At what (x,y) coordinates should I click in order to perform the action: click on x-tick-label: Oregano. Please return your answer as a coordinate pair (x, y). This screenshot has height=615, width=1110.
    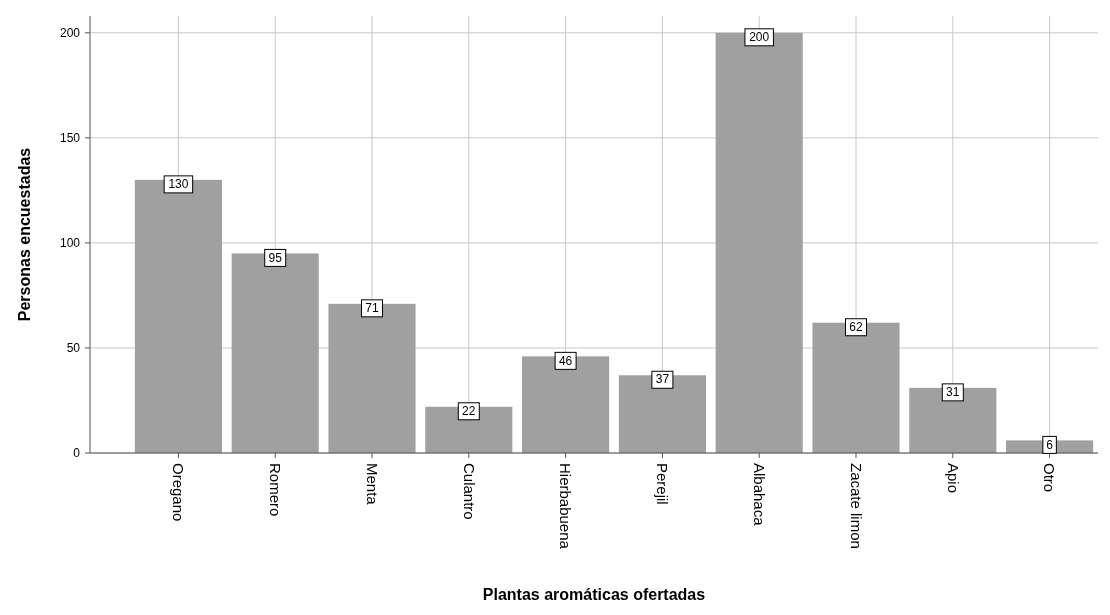
    Looking at the image, I should click on (179, 492).